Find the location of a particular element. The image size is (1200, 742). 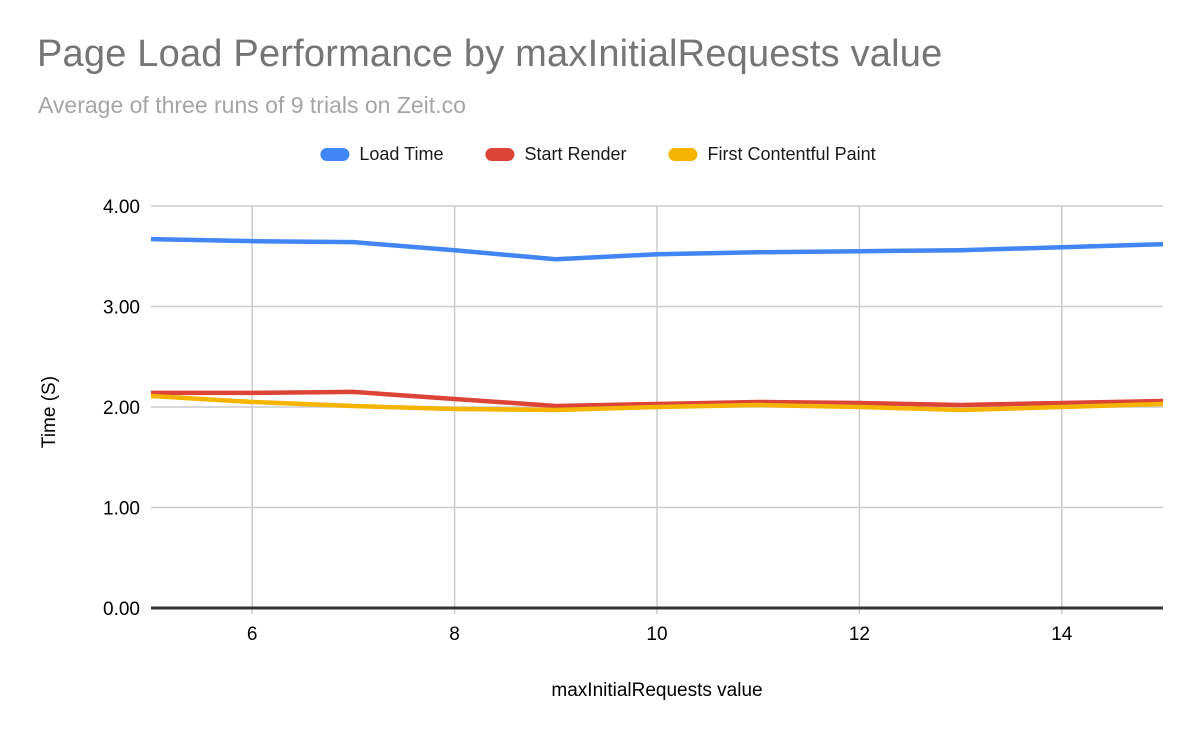

x-tick-label-14: 14 is located at coordinates (1062, 634).